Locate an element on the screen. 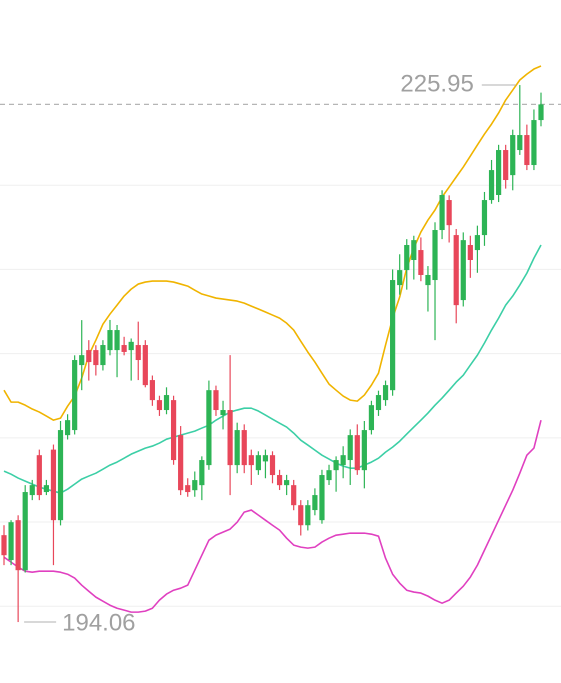  low-label: 194.06 is located at coordinates (98, 622).